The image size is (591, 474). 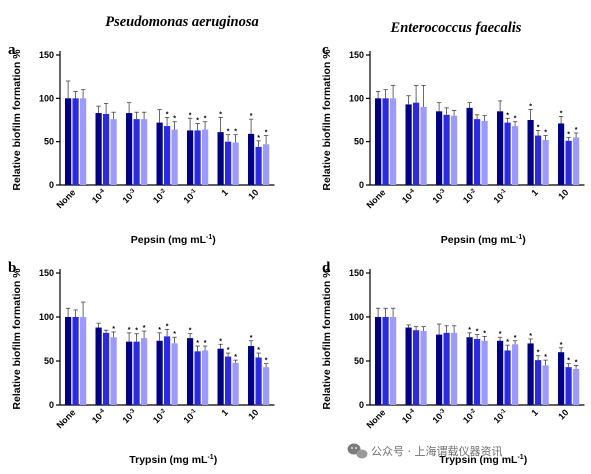 I want to click on x-tick-label: 1, so click(x=224, y=192).